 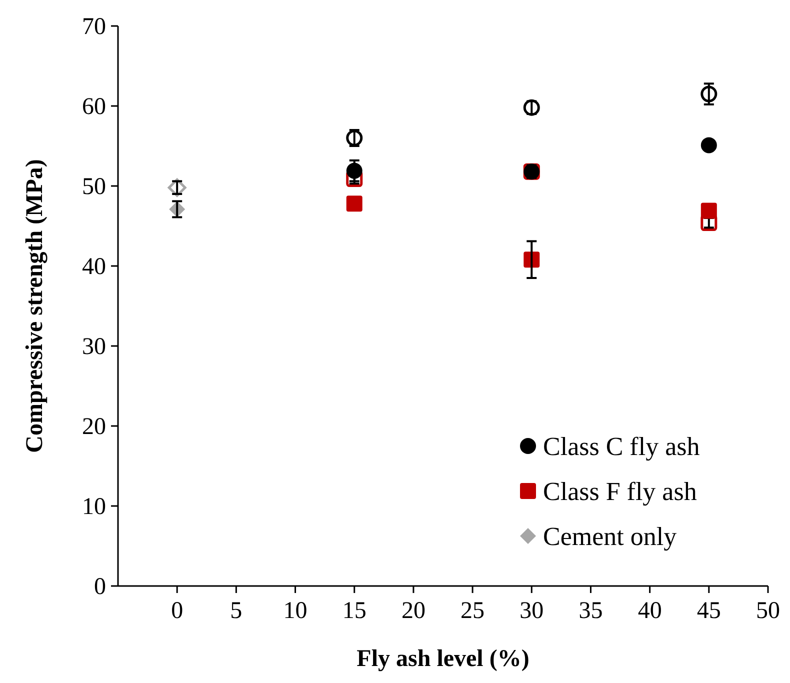 What do you see at coordinates (610, 536) in the screenshot?
I see `legend-label: Cement only` at bounding box center [610, 536].